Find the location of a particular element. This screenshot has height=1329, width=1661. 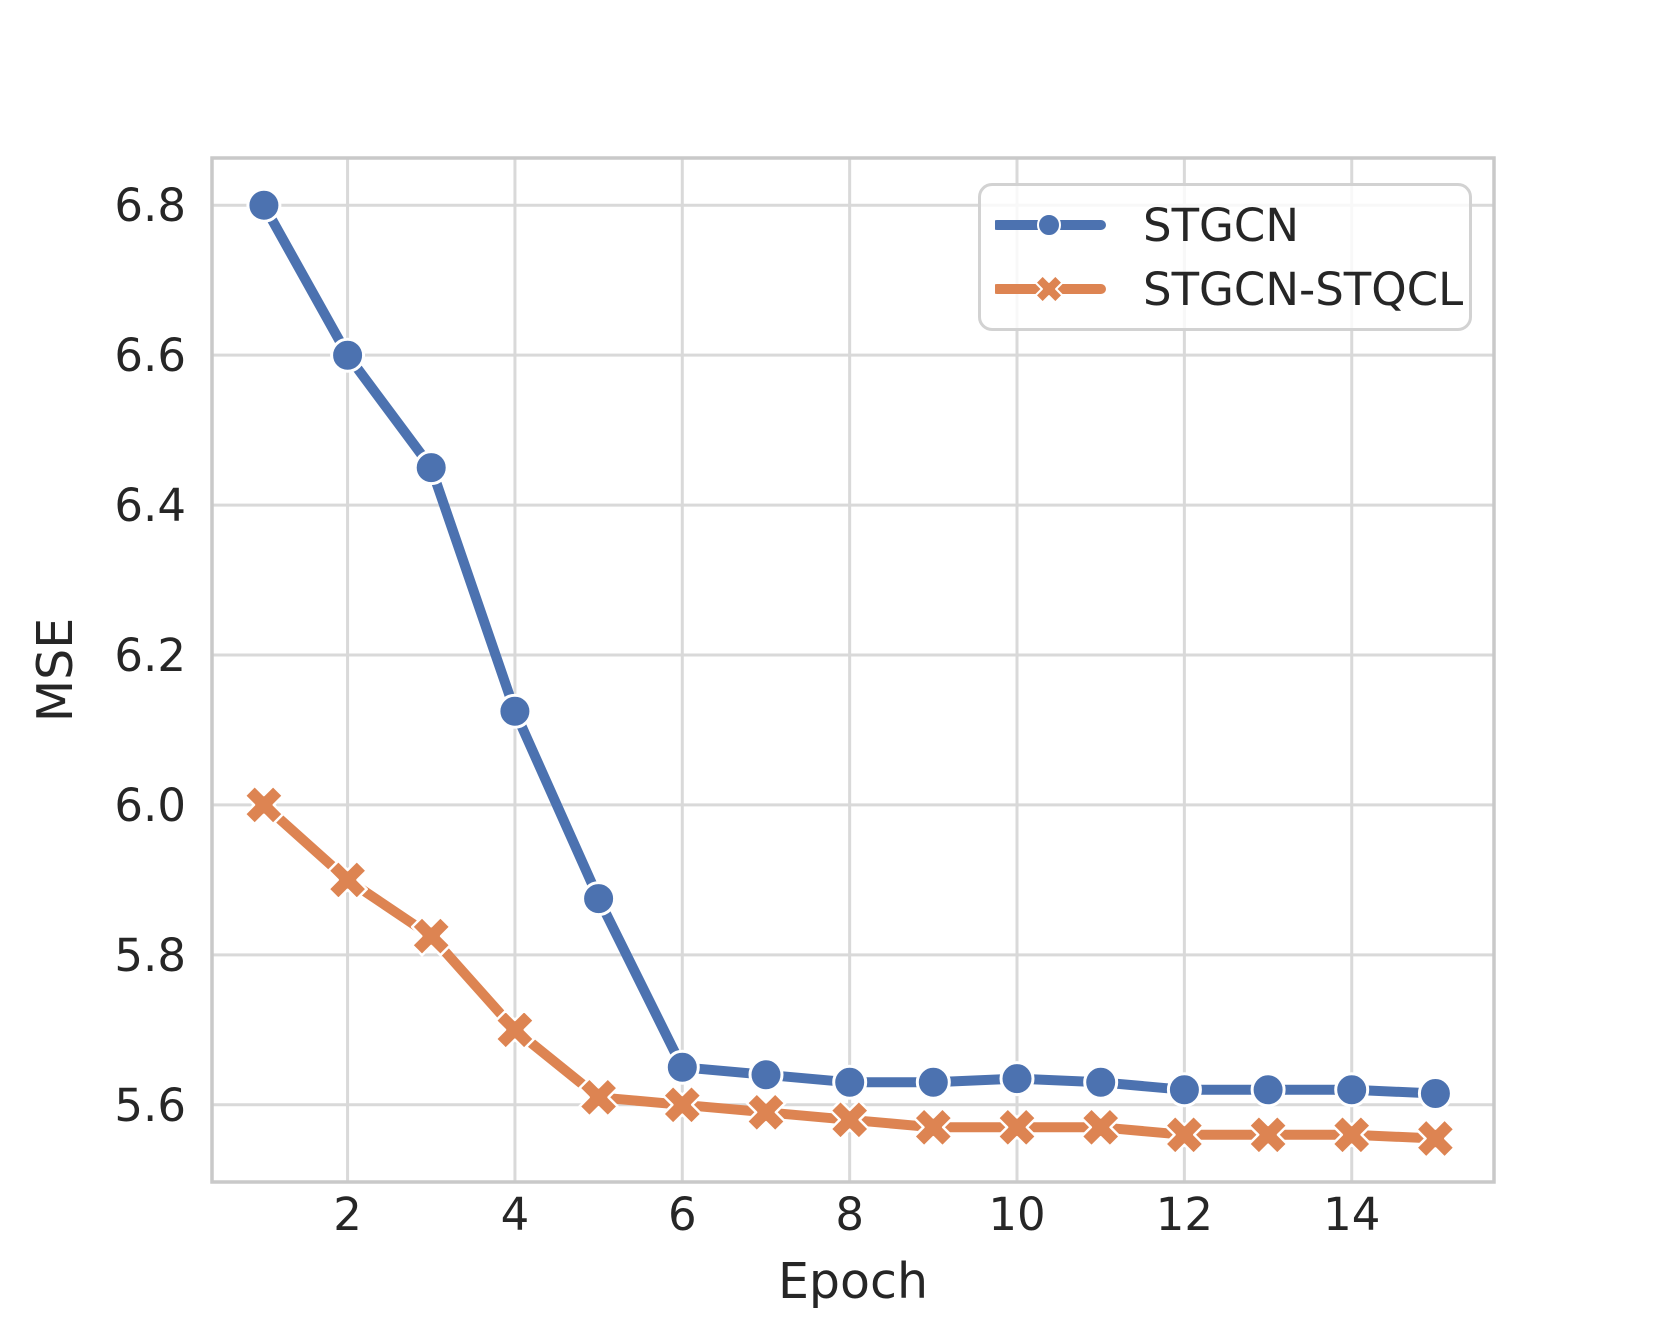

x-tick-label: 4 is located at coordinates (515, 1214).